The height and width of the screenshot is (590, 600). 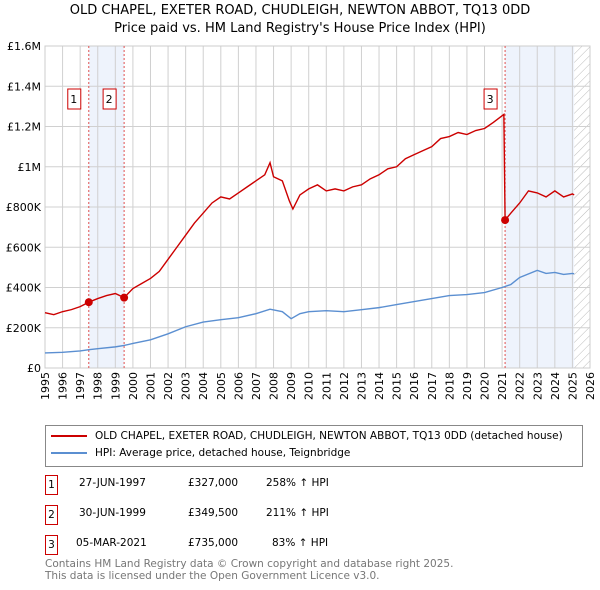 I want to click on y-tick-label: £0, so click(x=34, y=368).